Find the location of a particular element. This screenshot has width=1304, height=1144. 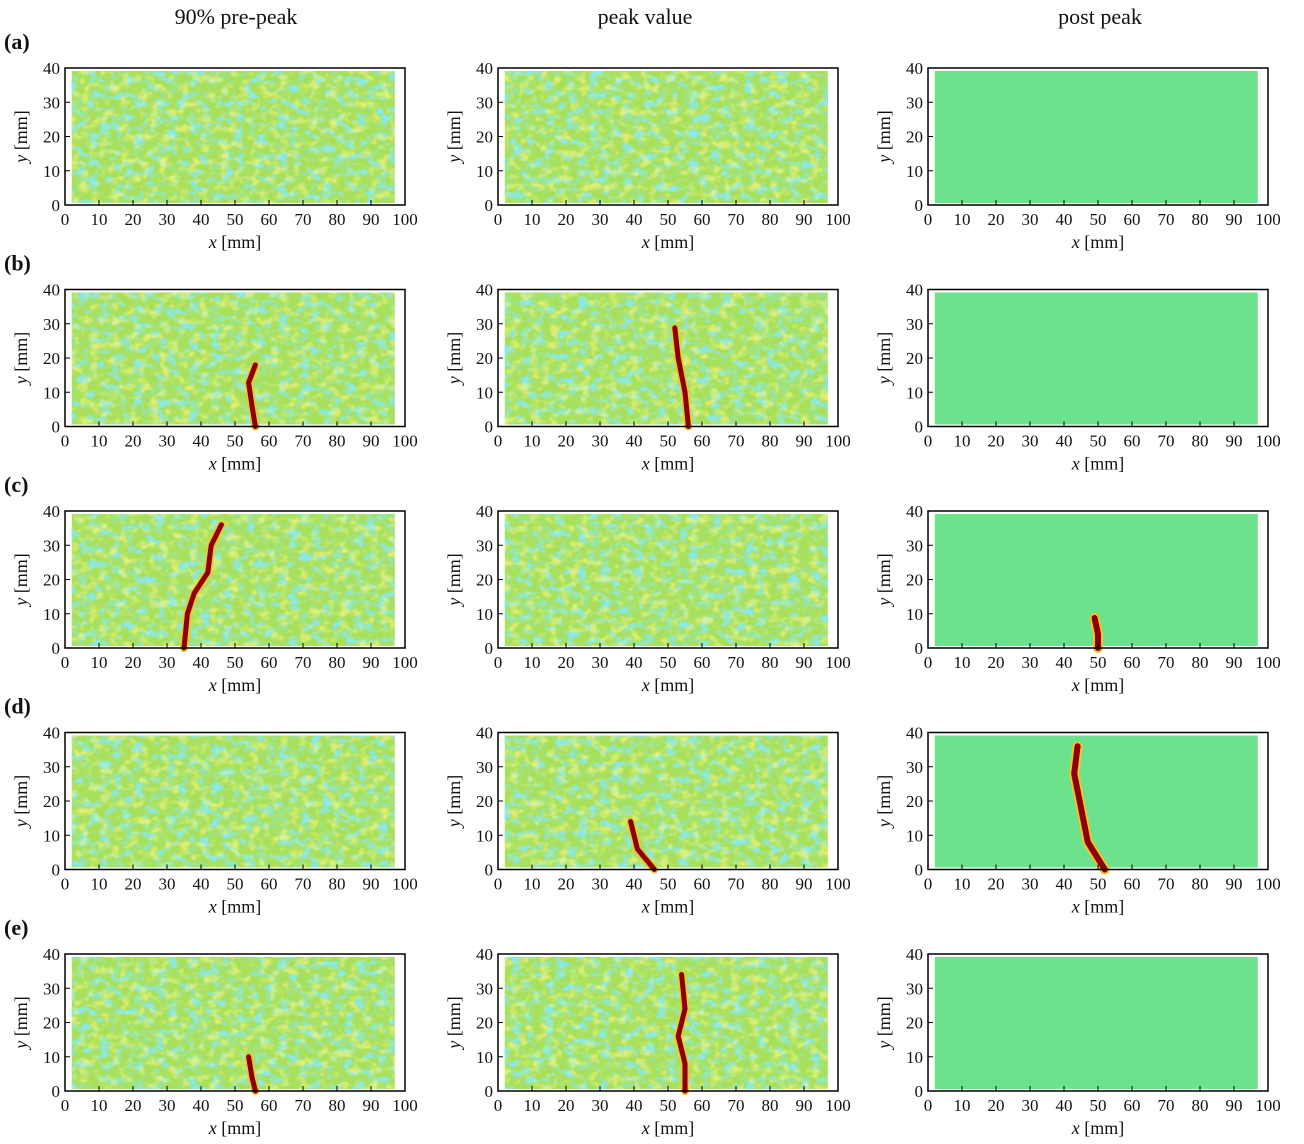

crack is located at coordinates (252, 1074).